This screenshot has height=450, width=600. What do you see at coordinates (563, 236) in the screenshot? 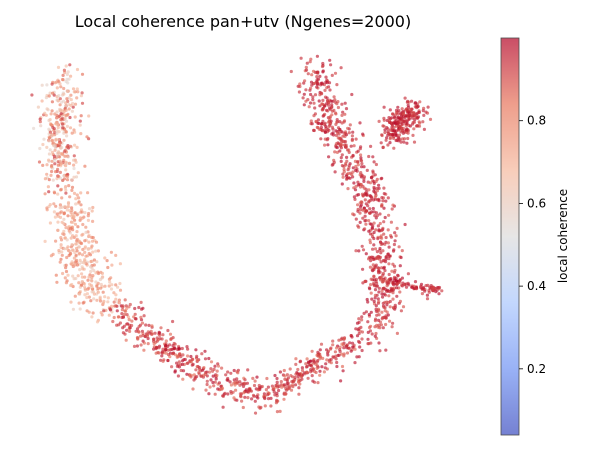
I see `colorbar-label: local coherence` at bounding box center [563, 236].